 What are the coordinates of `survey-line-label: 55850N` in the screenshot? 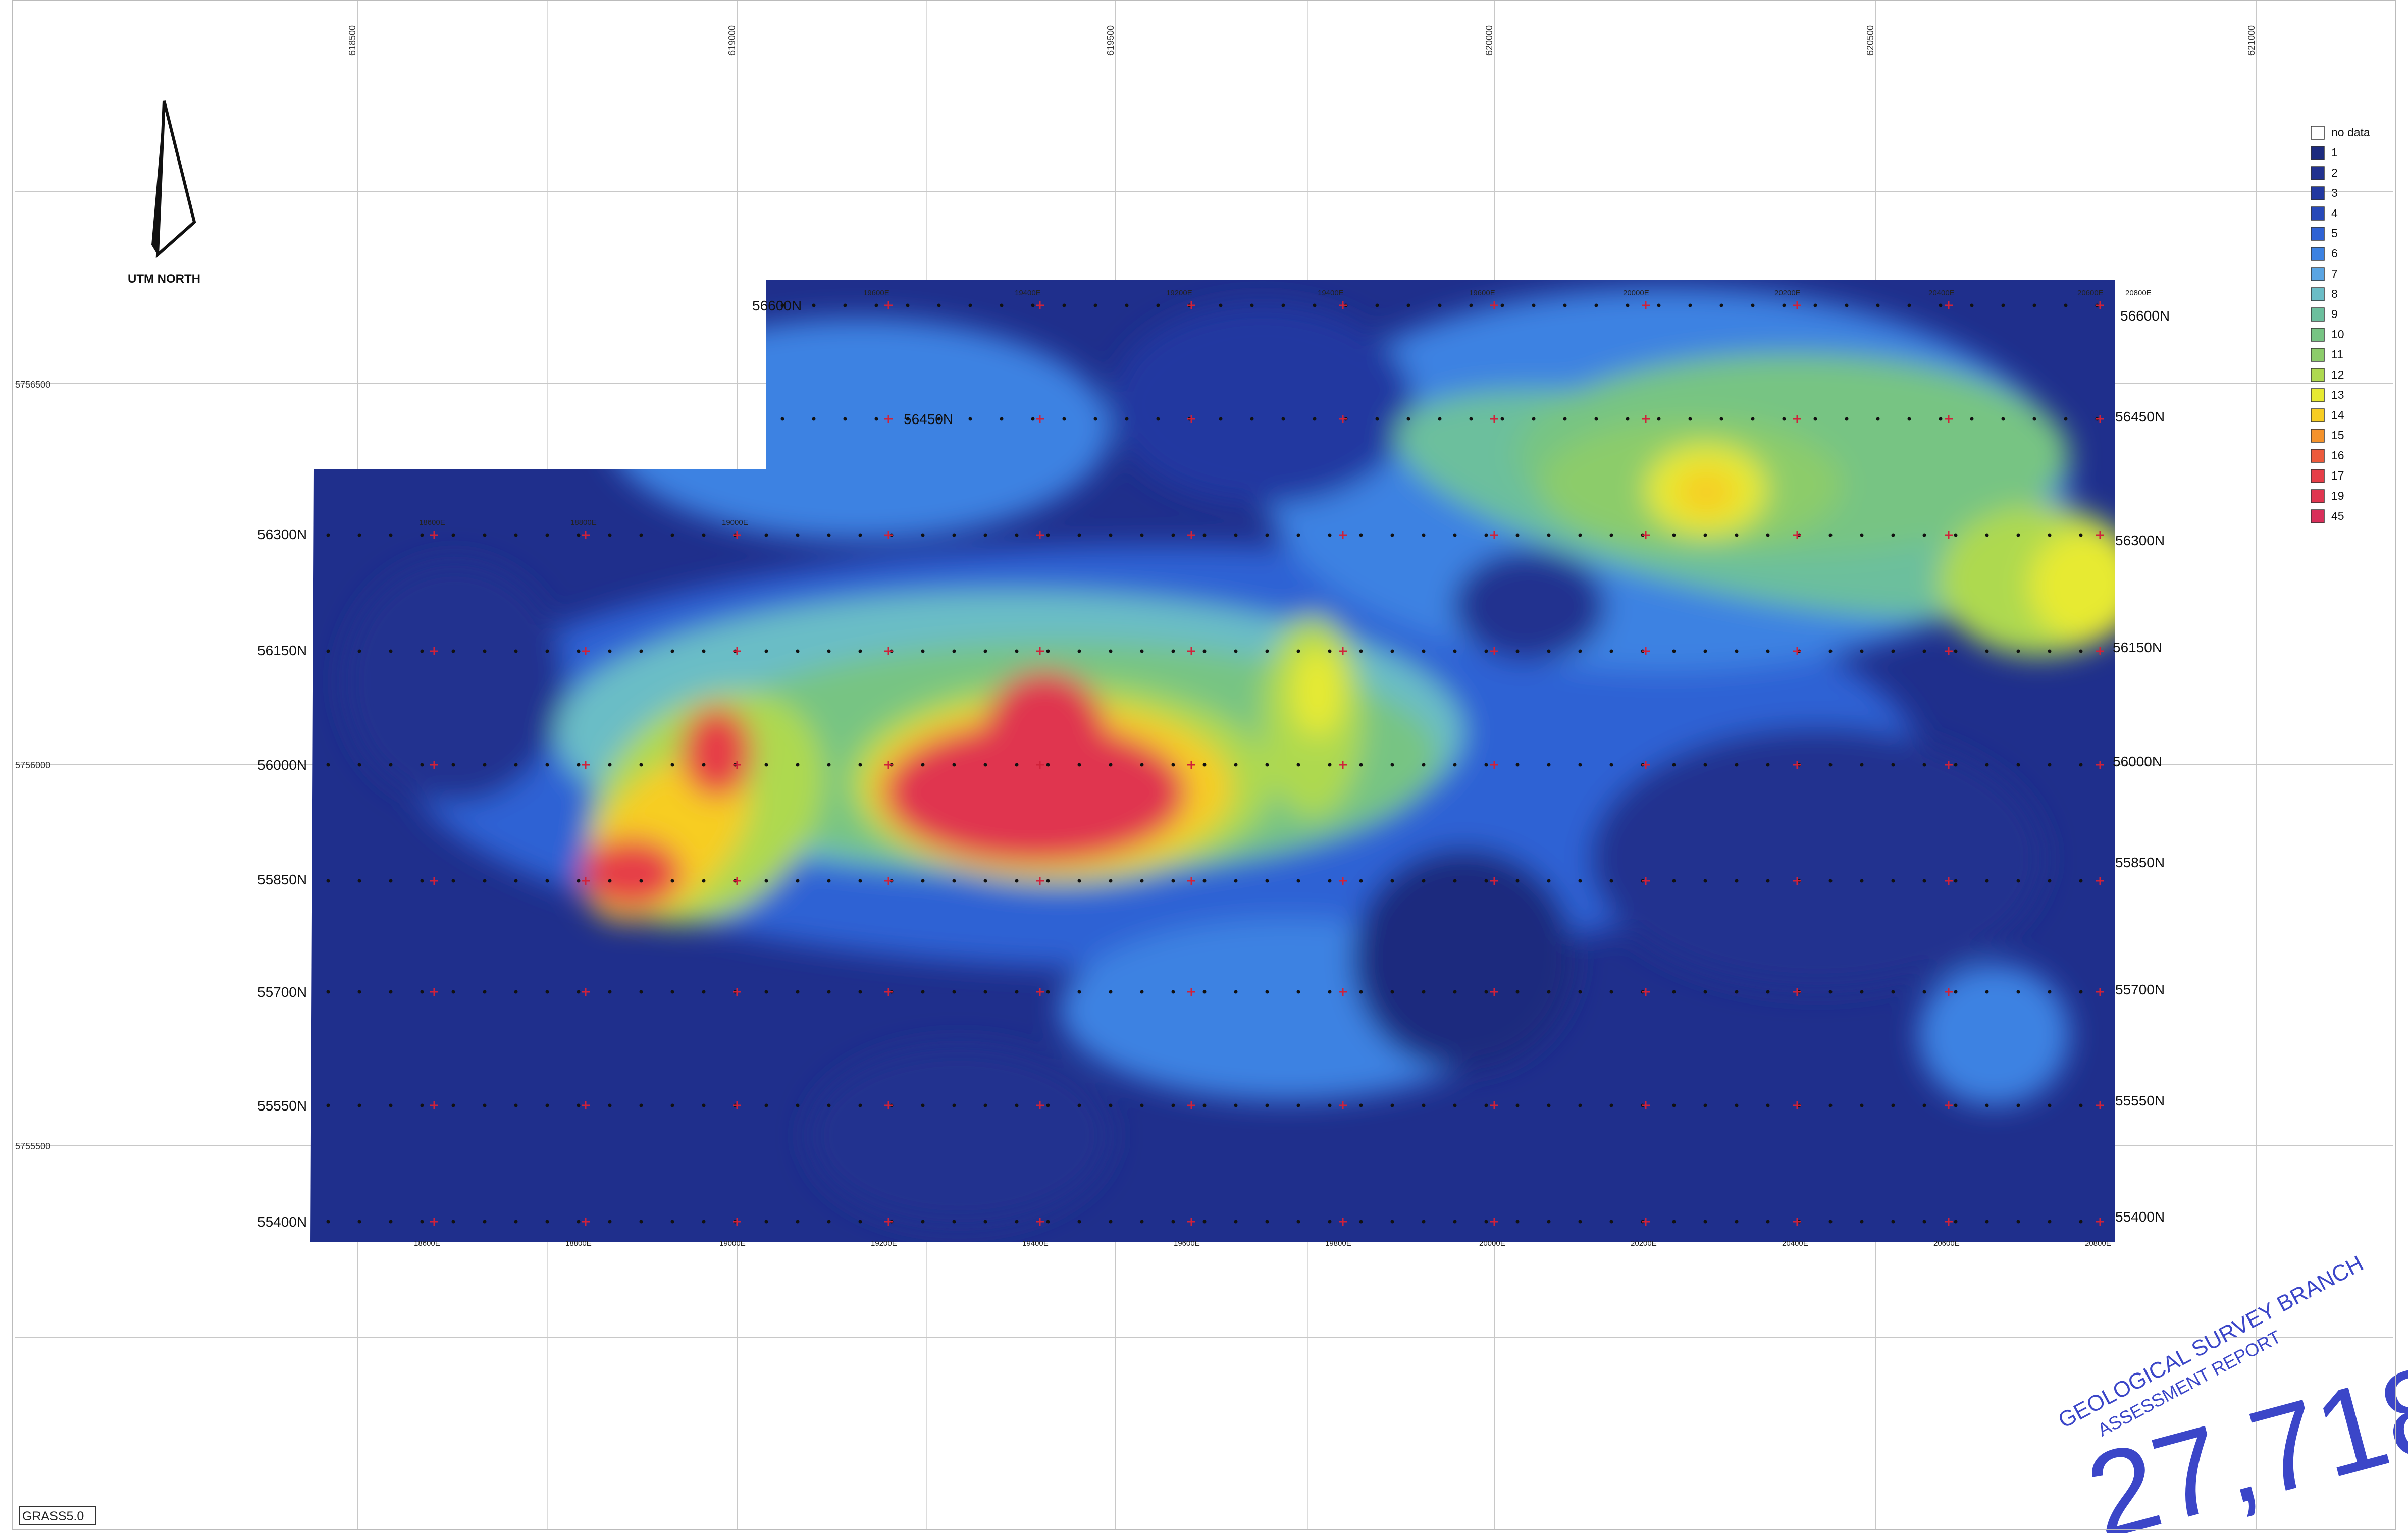 It's located at (282, 879).